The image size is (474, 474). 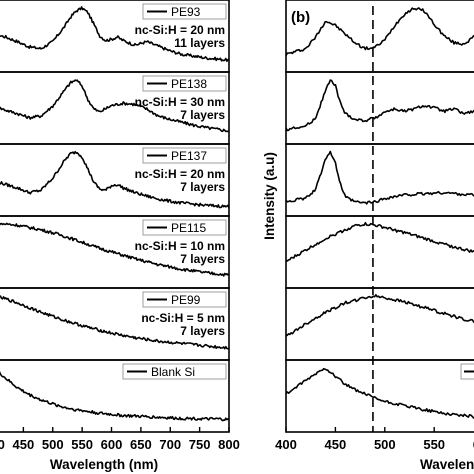 What do you see at coordinates (286, 444) in the screenshot?
I see `x-tick-label-b-400: 400` at bounding box center [286, 444].